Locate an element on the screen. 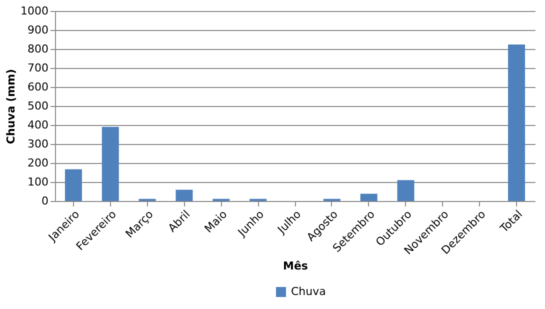 Image resolution: width=545 pixels, height=309 pixels. y-tick-label: 800 is located at coordinates (38, 49).